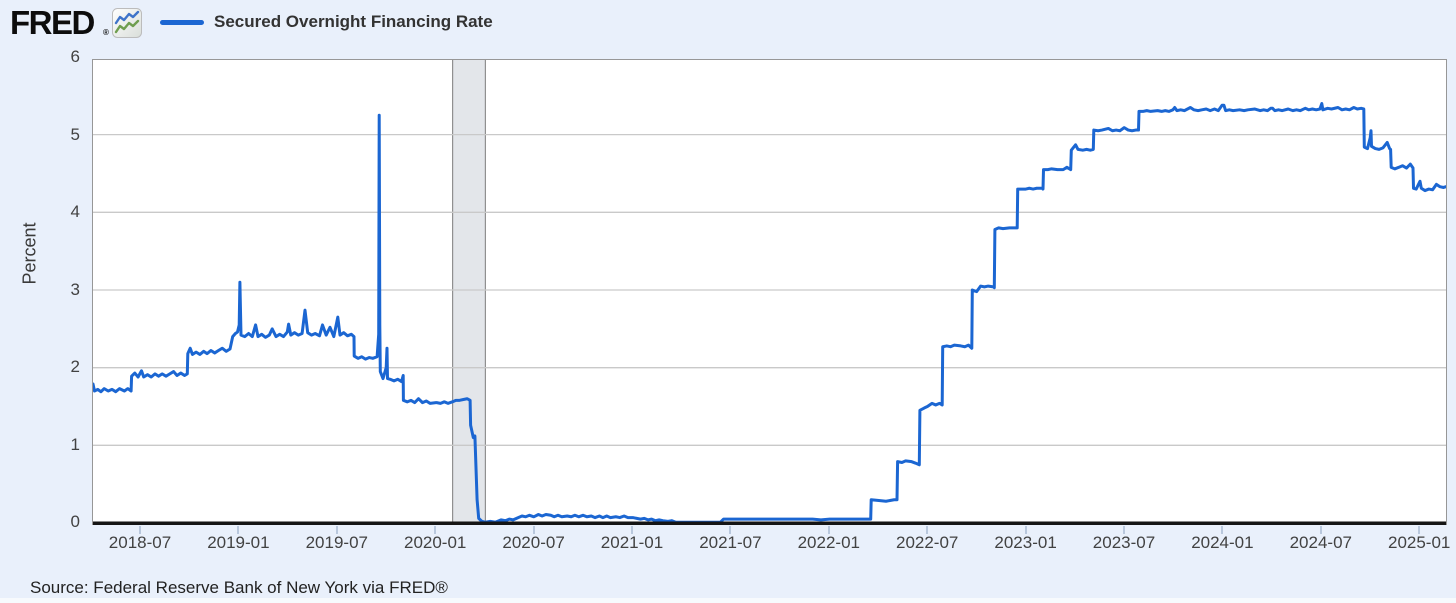 The height and width of the screenshot is (603, 1456). Describe the element at coordinates (632, 542) in the screenshot. I see `x-tick-label: 2021-01` at that location.